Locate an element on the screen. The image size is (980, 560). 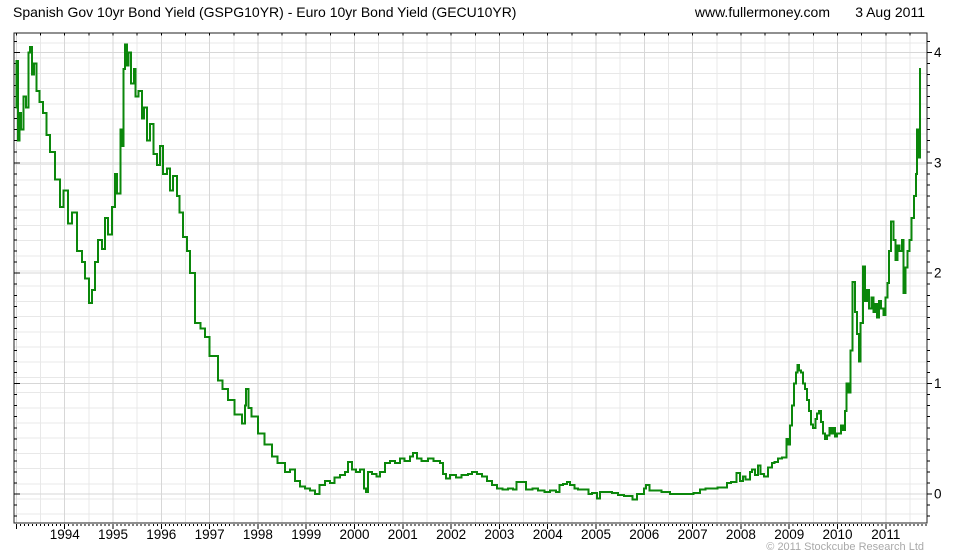
x-axis-tick-label: 2008 is located at coordinates (741, 534).